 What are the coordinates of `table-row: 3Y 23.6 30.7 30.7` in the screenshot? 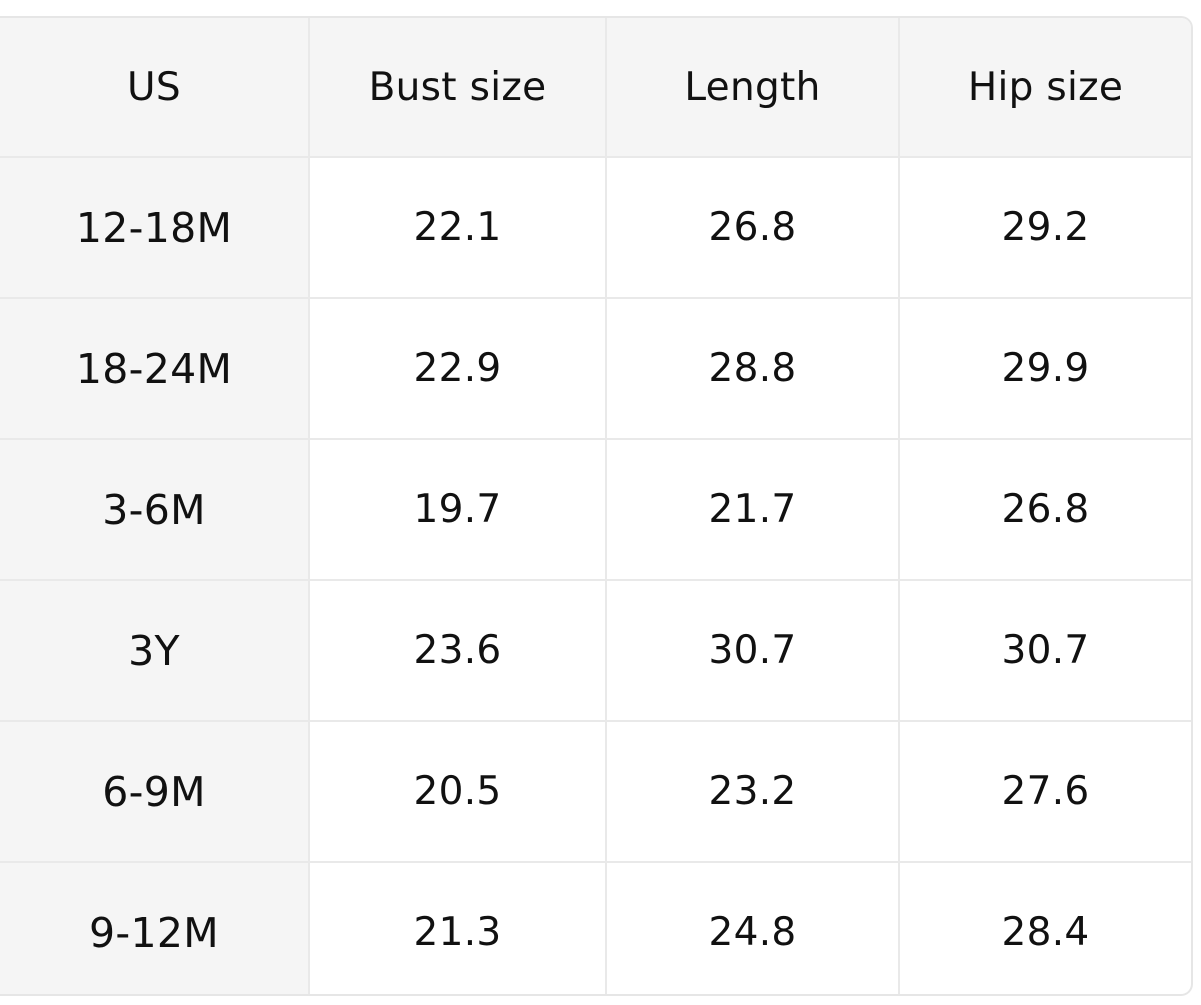 It's located at (595, 651).